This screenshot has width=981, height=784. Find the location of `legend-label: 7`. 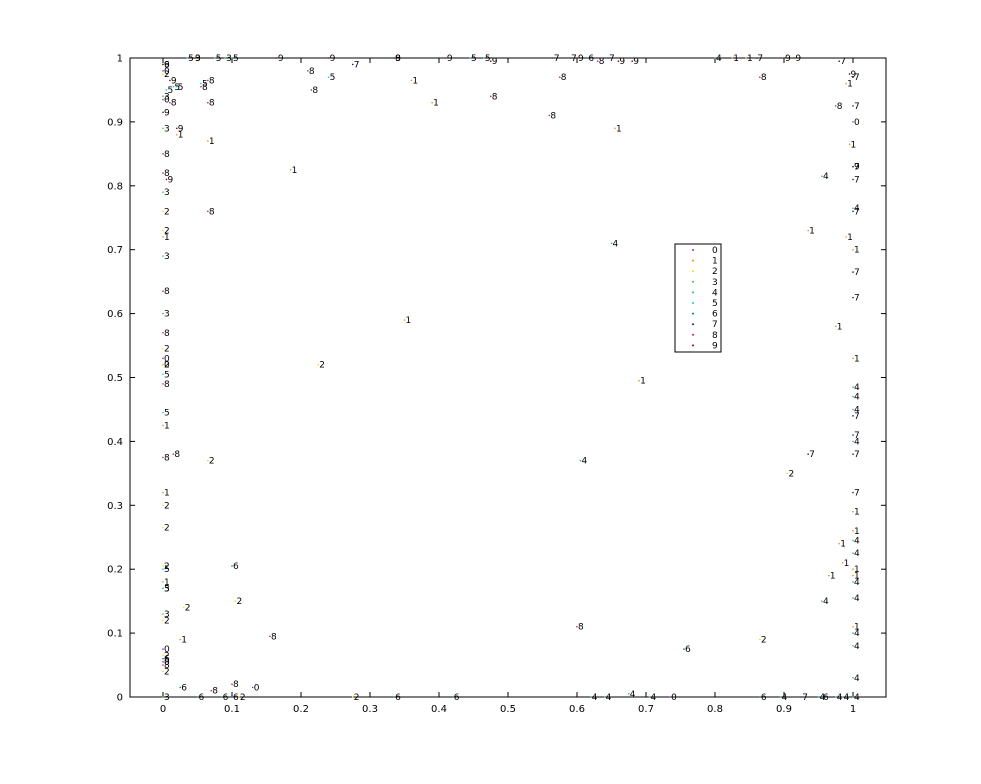

legend-label: 7 is located at coordinates (715, 325).